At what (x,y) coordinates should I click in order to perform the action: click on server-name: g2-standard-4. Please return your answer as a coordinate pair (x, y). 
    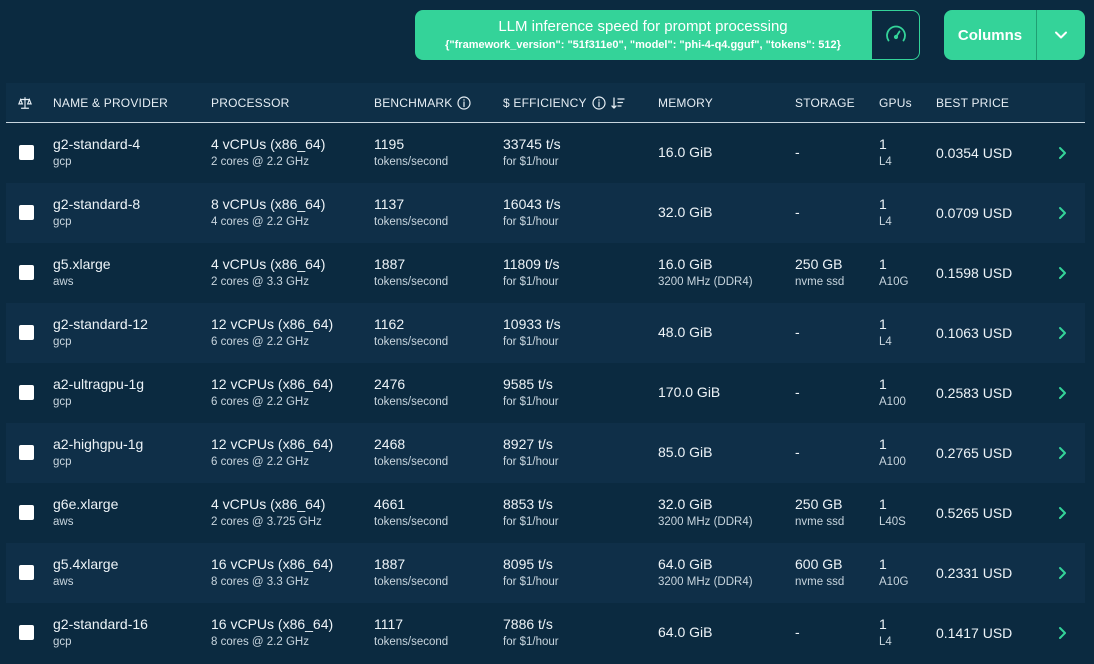
    Looking at the image, I should click on (97, 144).